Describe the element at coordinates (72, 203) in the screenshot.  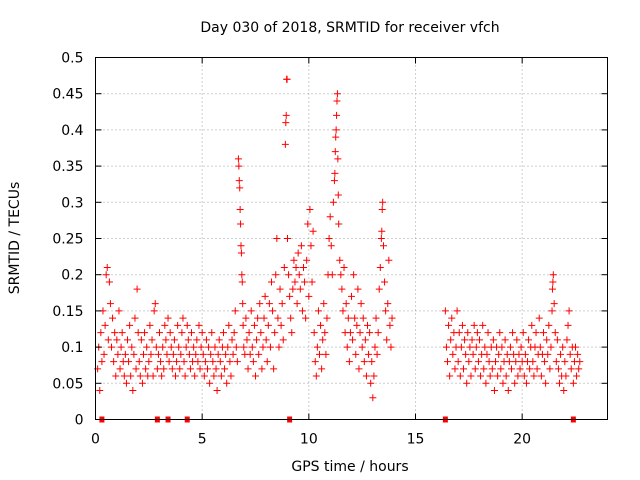
I see `y-tick-label: 0.3` at that location.